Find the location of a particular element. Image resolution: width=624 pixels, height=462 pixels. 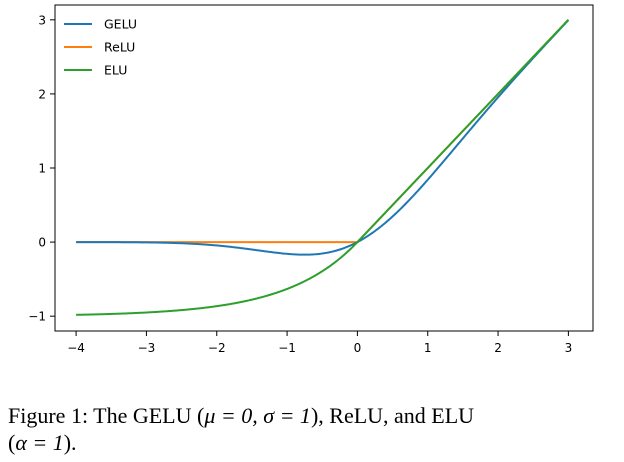

x-tick-label: 2 is located at coordinates (498, 348).